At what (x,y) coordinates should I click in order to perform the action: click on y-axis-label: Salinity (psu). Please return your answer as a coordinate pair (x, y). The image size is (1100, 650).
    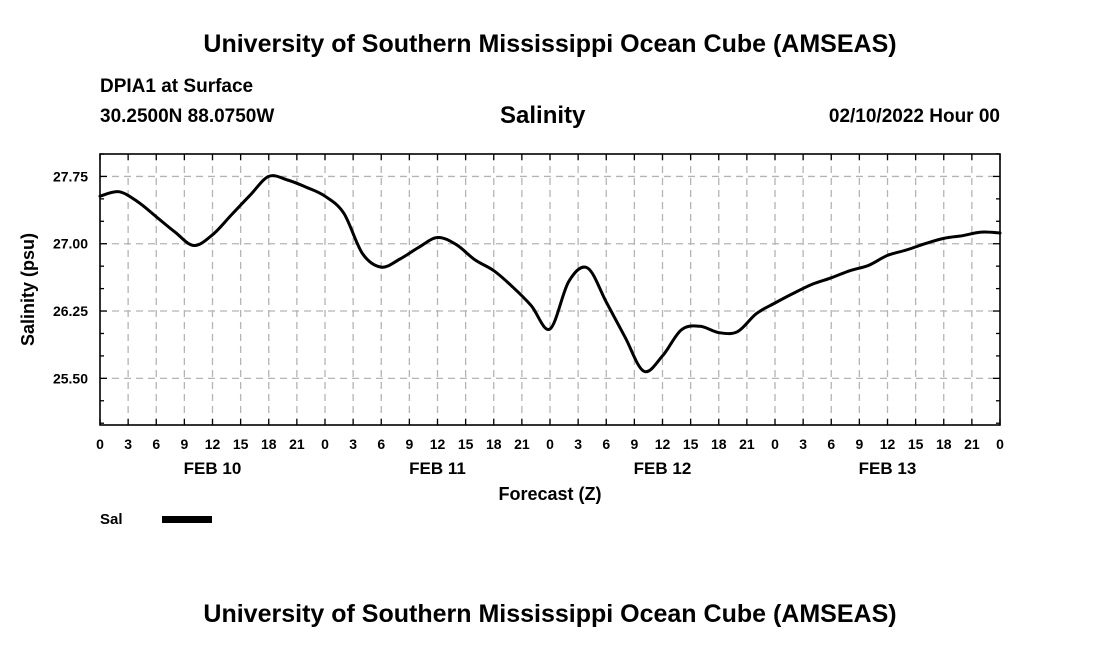
    Looking at the image, I should click on (28, 289).